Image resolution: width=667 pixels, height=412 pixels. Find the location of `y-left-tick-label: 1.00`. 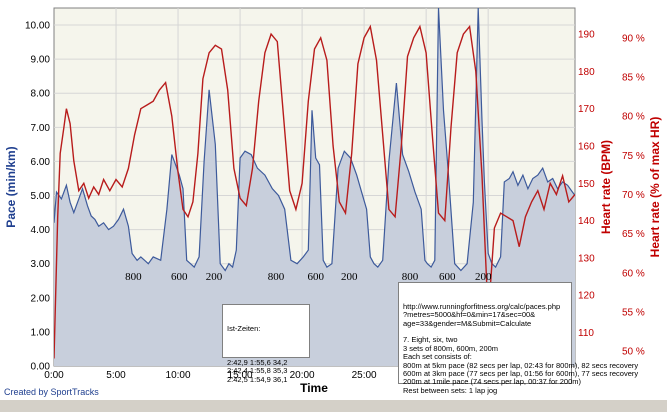

y-left-tick-label: 1.00 is located at coordinates (41, 332).